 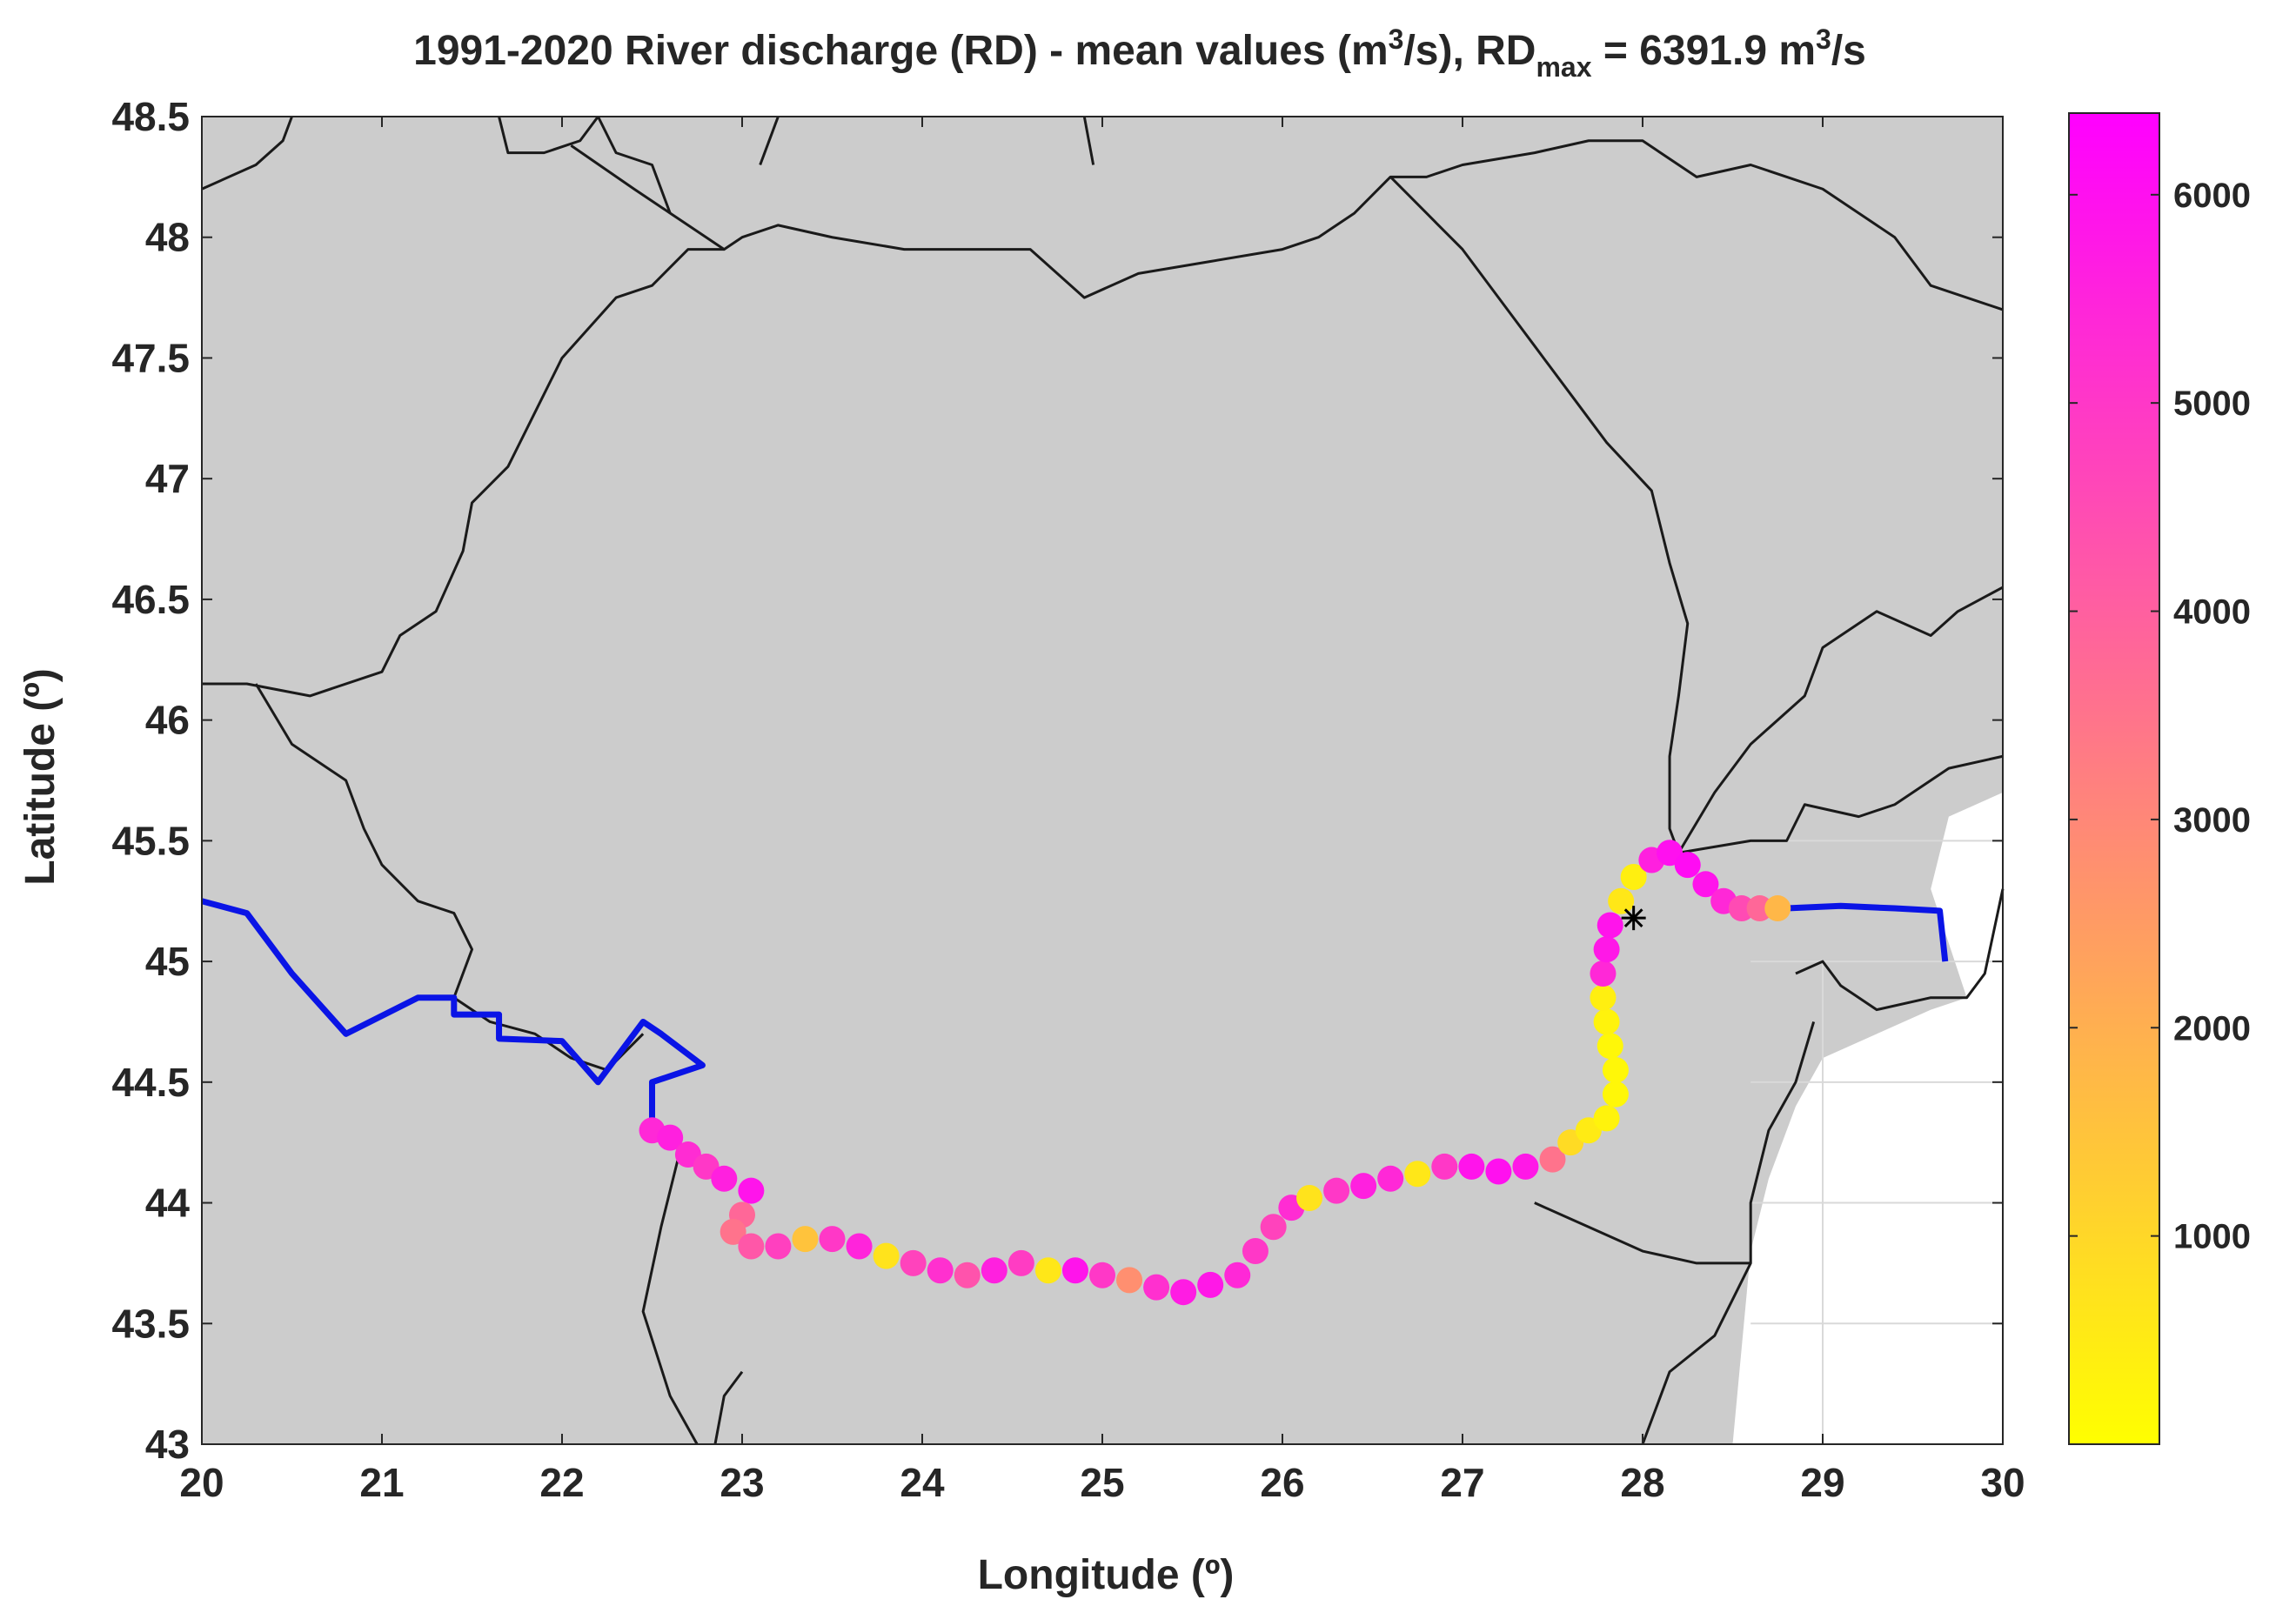 I want to click on y-axis-label: Latitude (º), so click(x=40, y=777).